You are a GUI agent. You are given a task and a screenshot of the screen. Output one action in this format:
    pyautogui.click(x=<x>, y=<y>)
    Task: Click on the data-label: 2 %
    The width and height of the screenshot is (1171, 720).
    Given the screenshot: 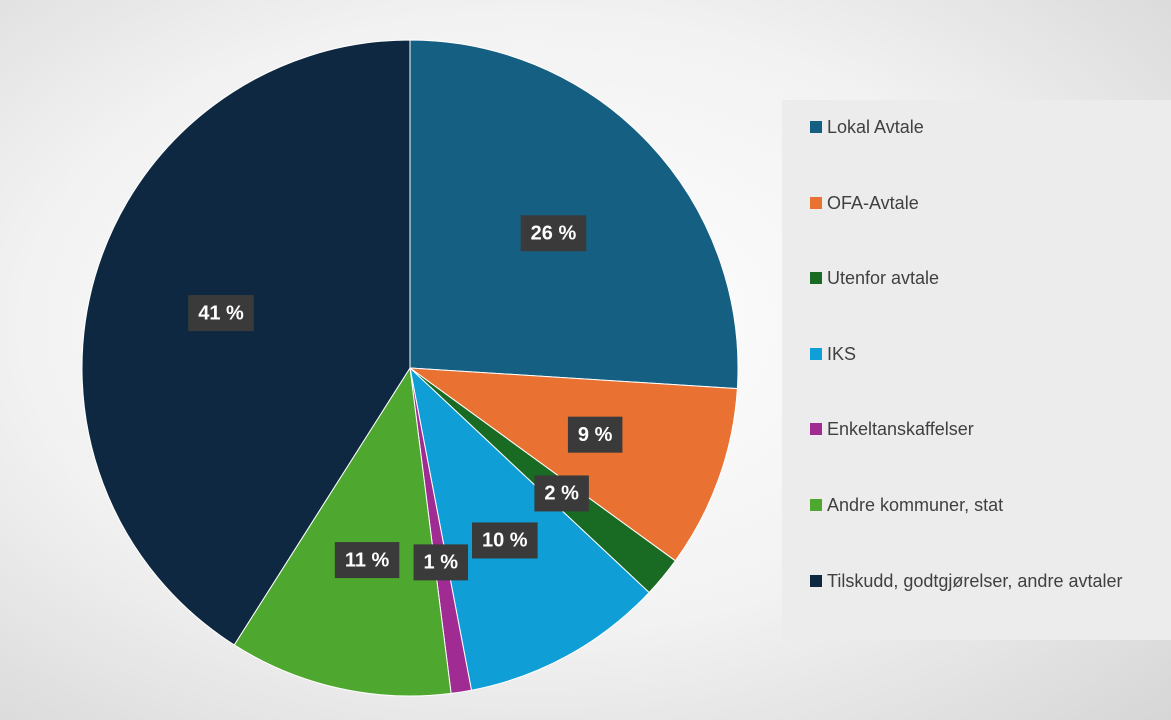 What is the action you would take?
    pyautogui.click(x=561, y=493)
    